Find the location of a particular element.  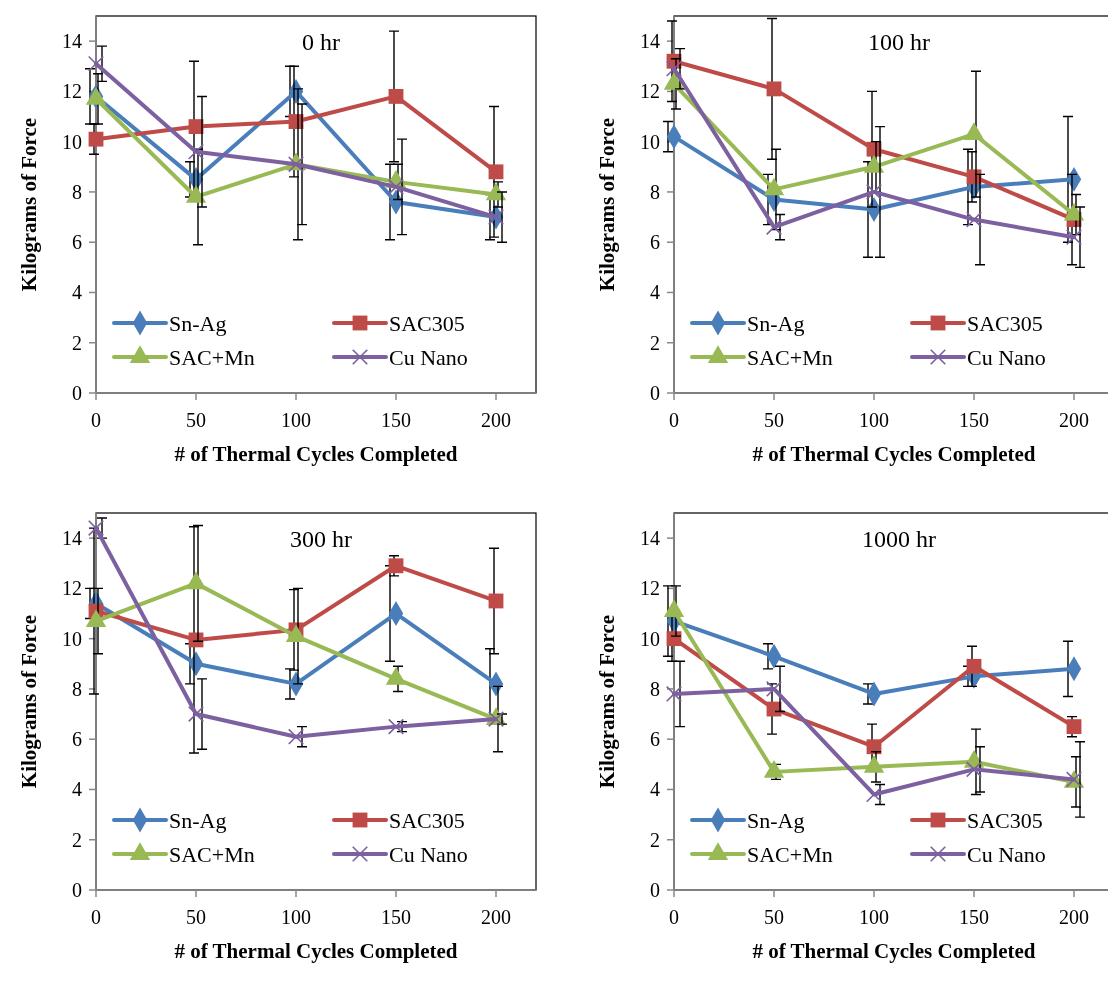

text: 300 hr is located at coordinates (321, 539).